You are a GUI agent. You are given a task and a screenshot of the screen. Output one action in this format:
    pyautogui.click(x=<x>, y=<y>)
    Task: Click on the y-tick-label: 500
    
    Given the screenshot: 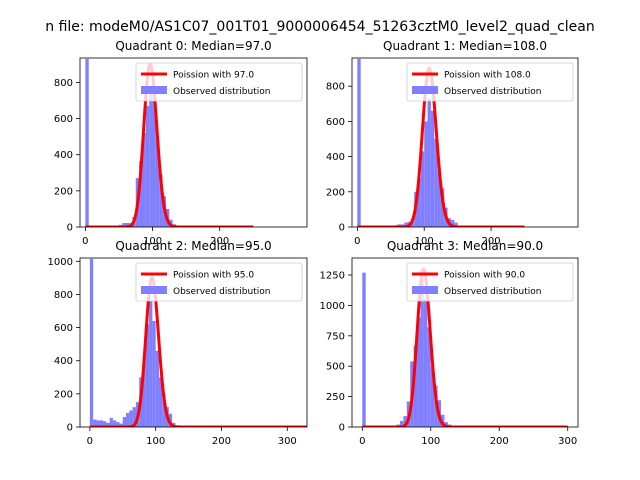 What is the action you would take?
    pyautogui.click(x=335, y=367)
    